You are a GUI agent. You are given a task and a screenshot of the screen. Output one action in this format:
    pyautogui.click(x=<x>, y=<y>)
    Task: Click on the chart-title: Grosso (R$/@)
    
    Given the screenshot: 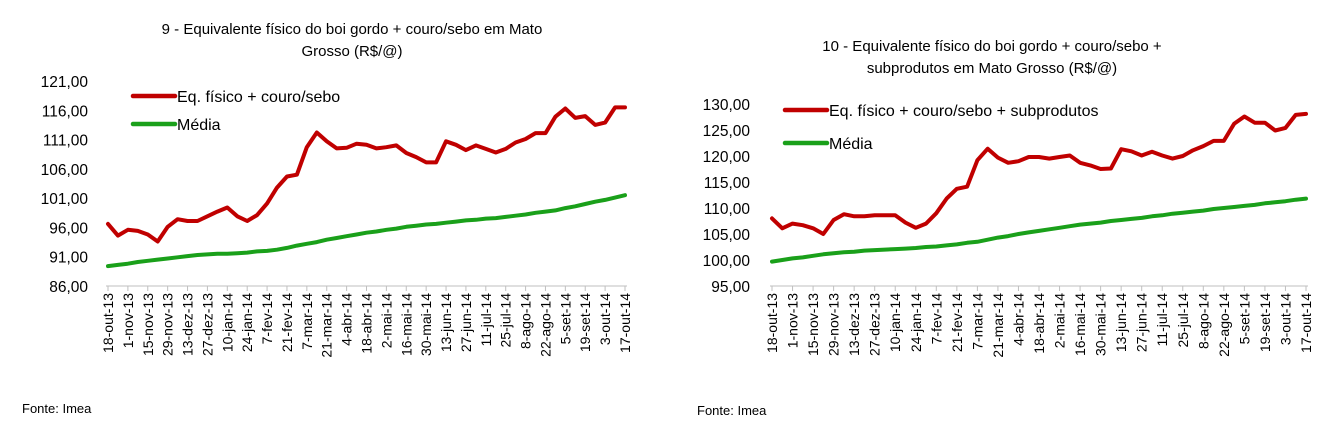 What is the action you would take?
    pyautogui.click(x=351, y=51)
    